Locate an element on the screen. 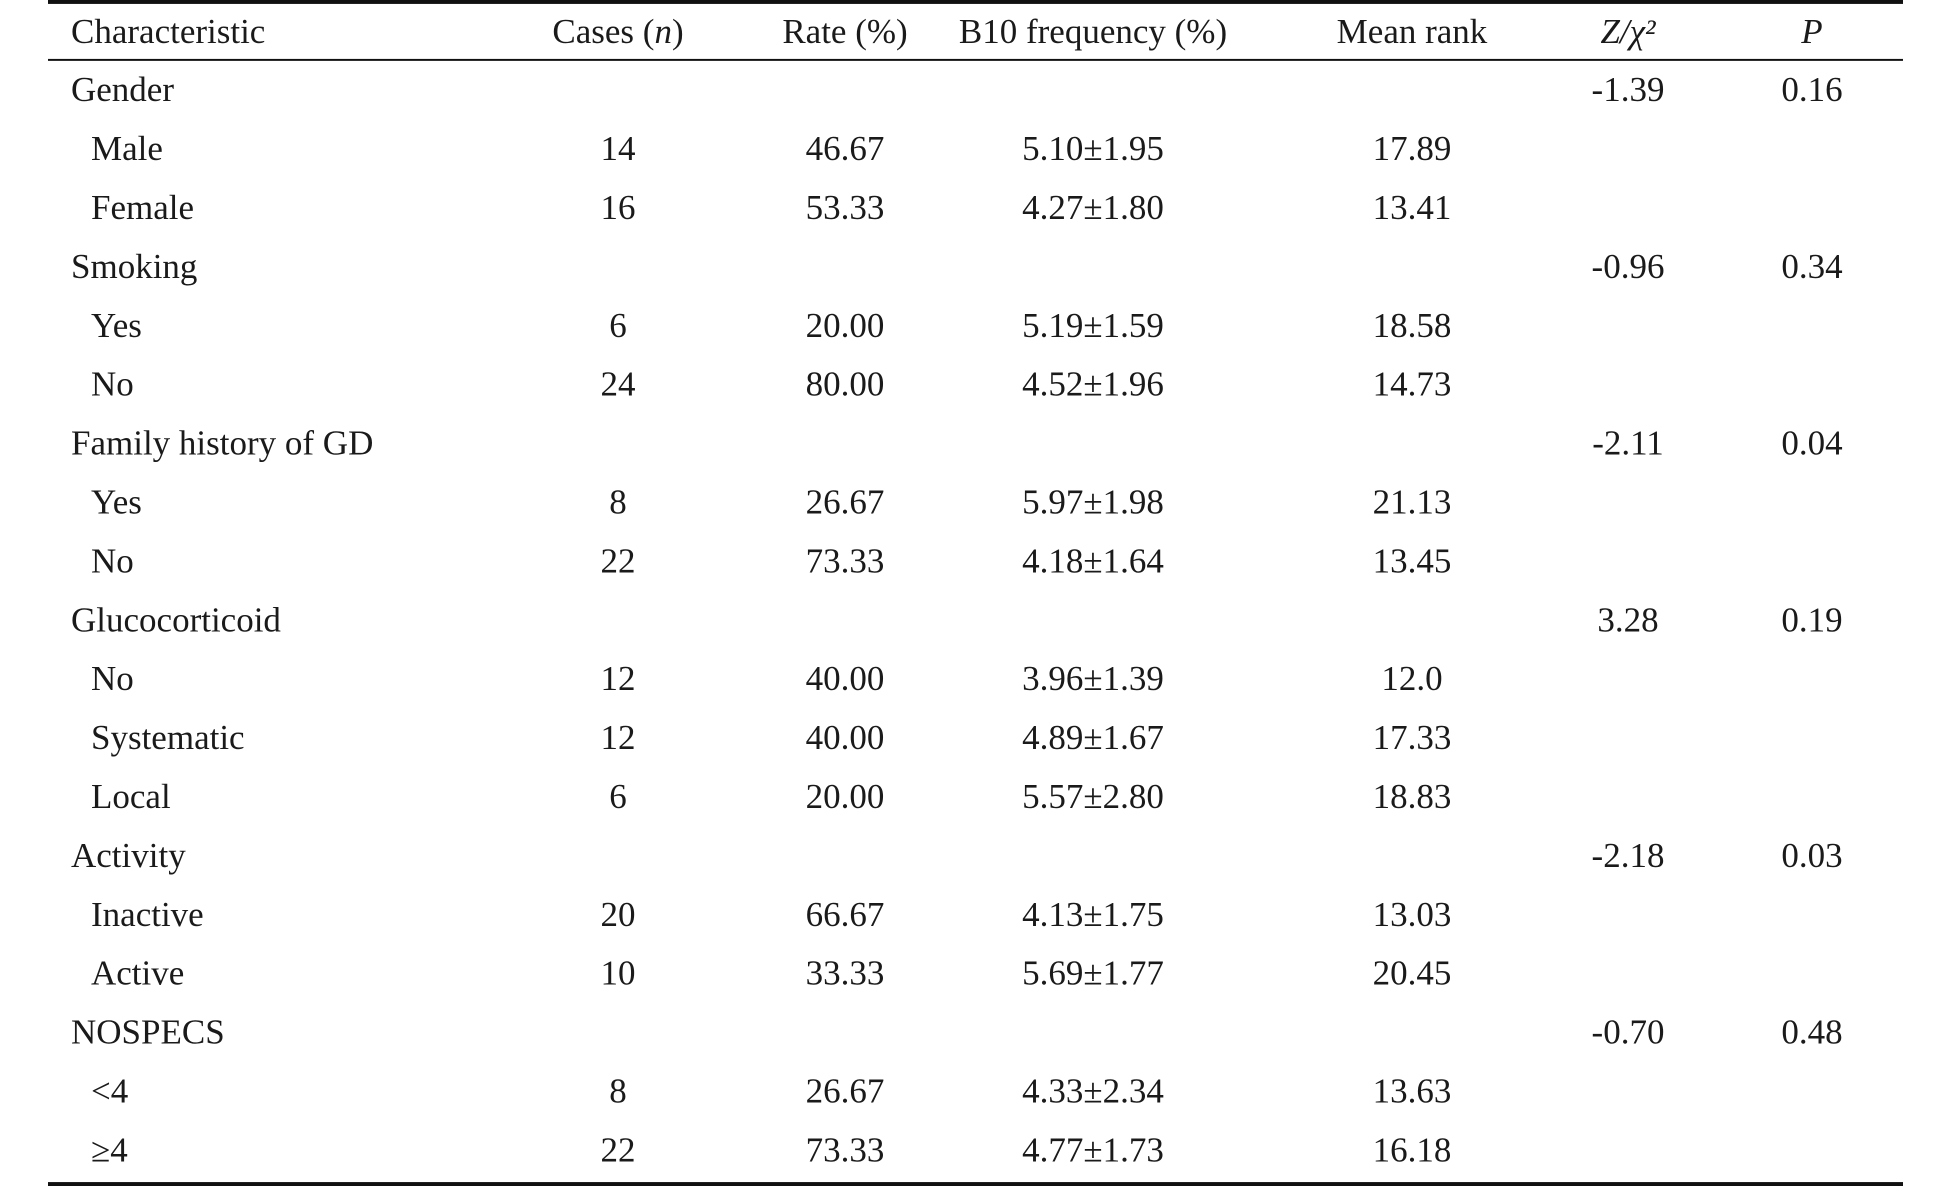 The image size is (1944, 1186). table-row-subgroup: <4 8 26.67 4.33±2.34 13.63 is located at coordinates (975, 1091).